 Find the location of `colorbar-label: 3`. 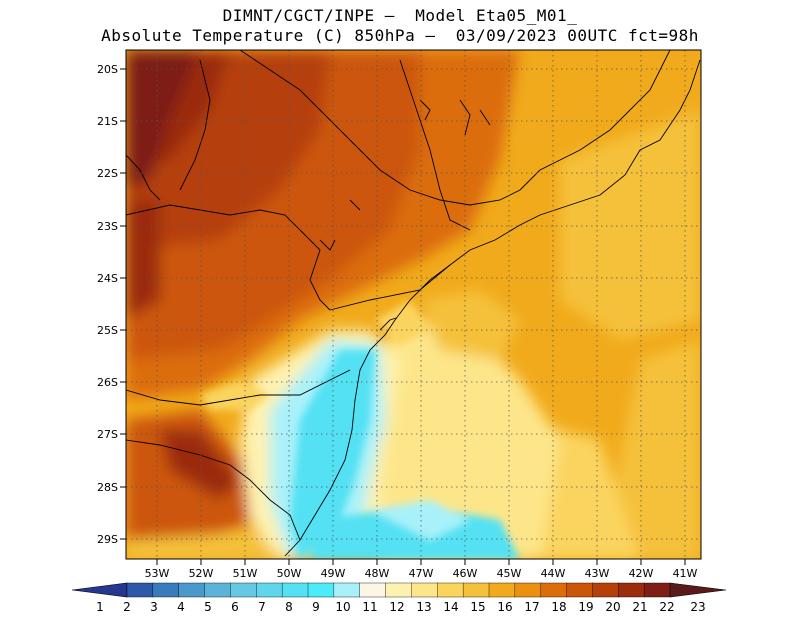

colorbar-label: 3 is located at coordinates (154, 607).